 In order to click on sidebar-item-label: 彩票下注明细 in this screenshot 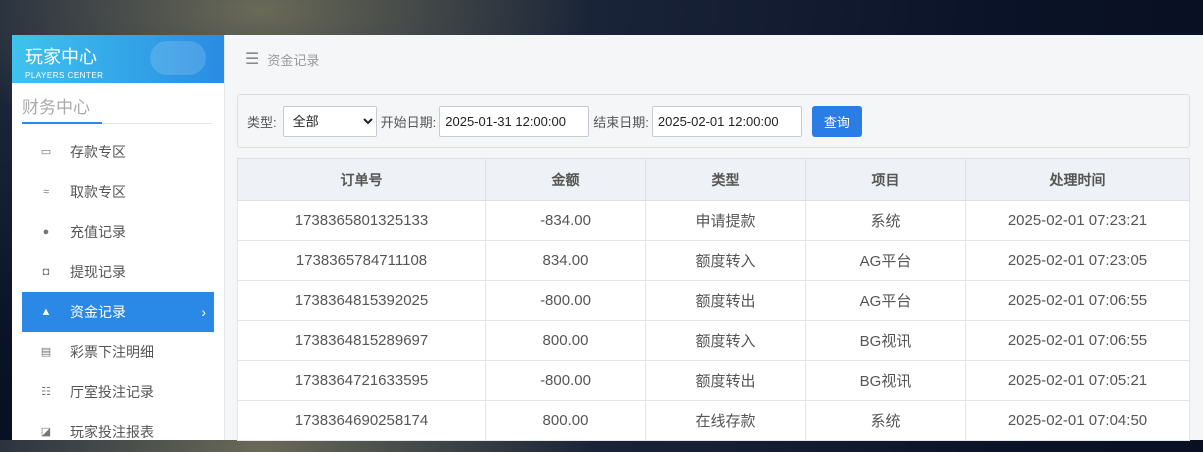, I will do `click(112, 352)`.